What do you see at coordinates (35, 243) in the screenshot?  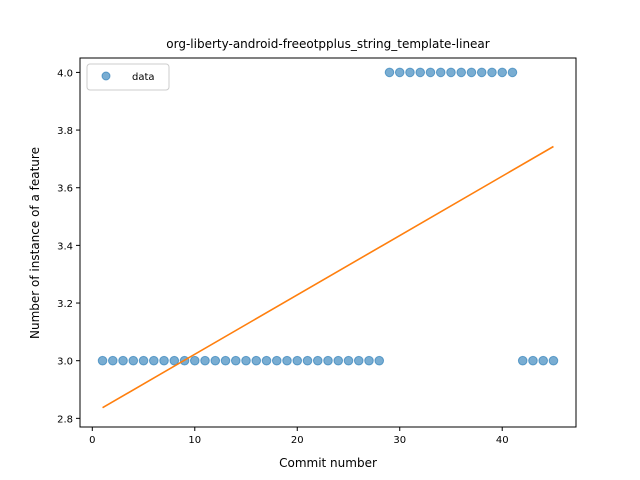 I see `y-axis-title: Number of instance of a feature` at bounding box center [35, 243].